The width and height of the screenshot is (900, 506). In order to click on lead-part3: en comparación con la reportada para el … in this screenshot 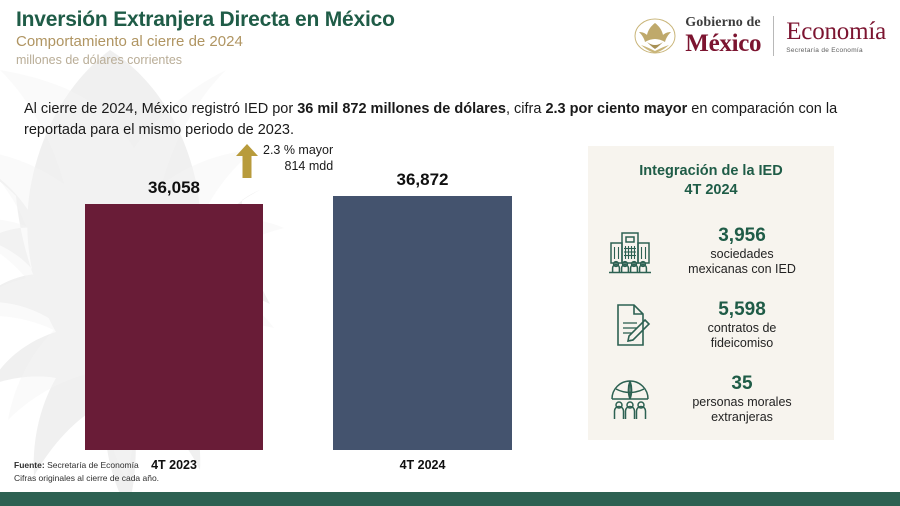, I will do `click(431, 119)`.